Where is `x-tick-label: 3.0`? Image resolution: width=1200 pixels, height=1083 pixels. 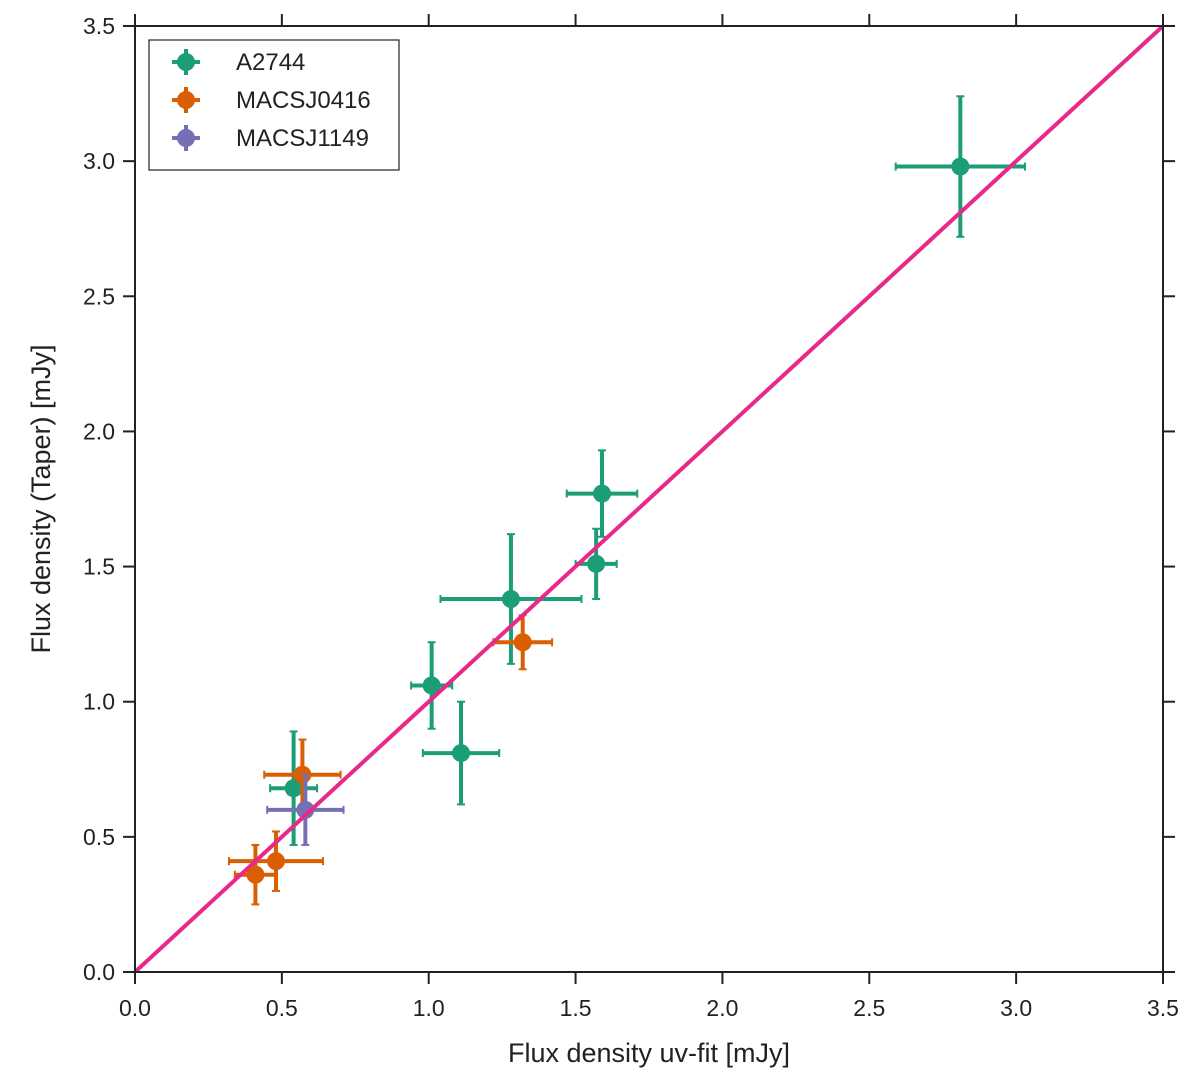 x-tick-label: 3.0 is located at coordinates (1016, 1008).